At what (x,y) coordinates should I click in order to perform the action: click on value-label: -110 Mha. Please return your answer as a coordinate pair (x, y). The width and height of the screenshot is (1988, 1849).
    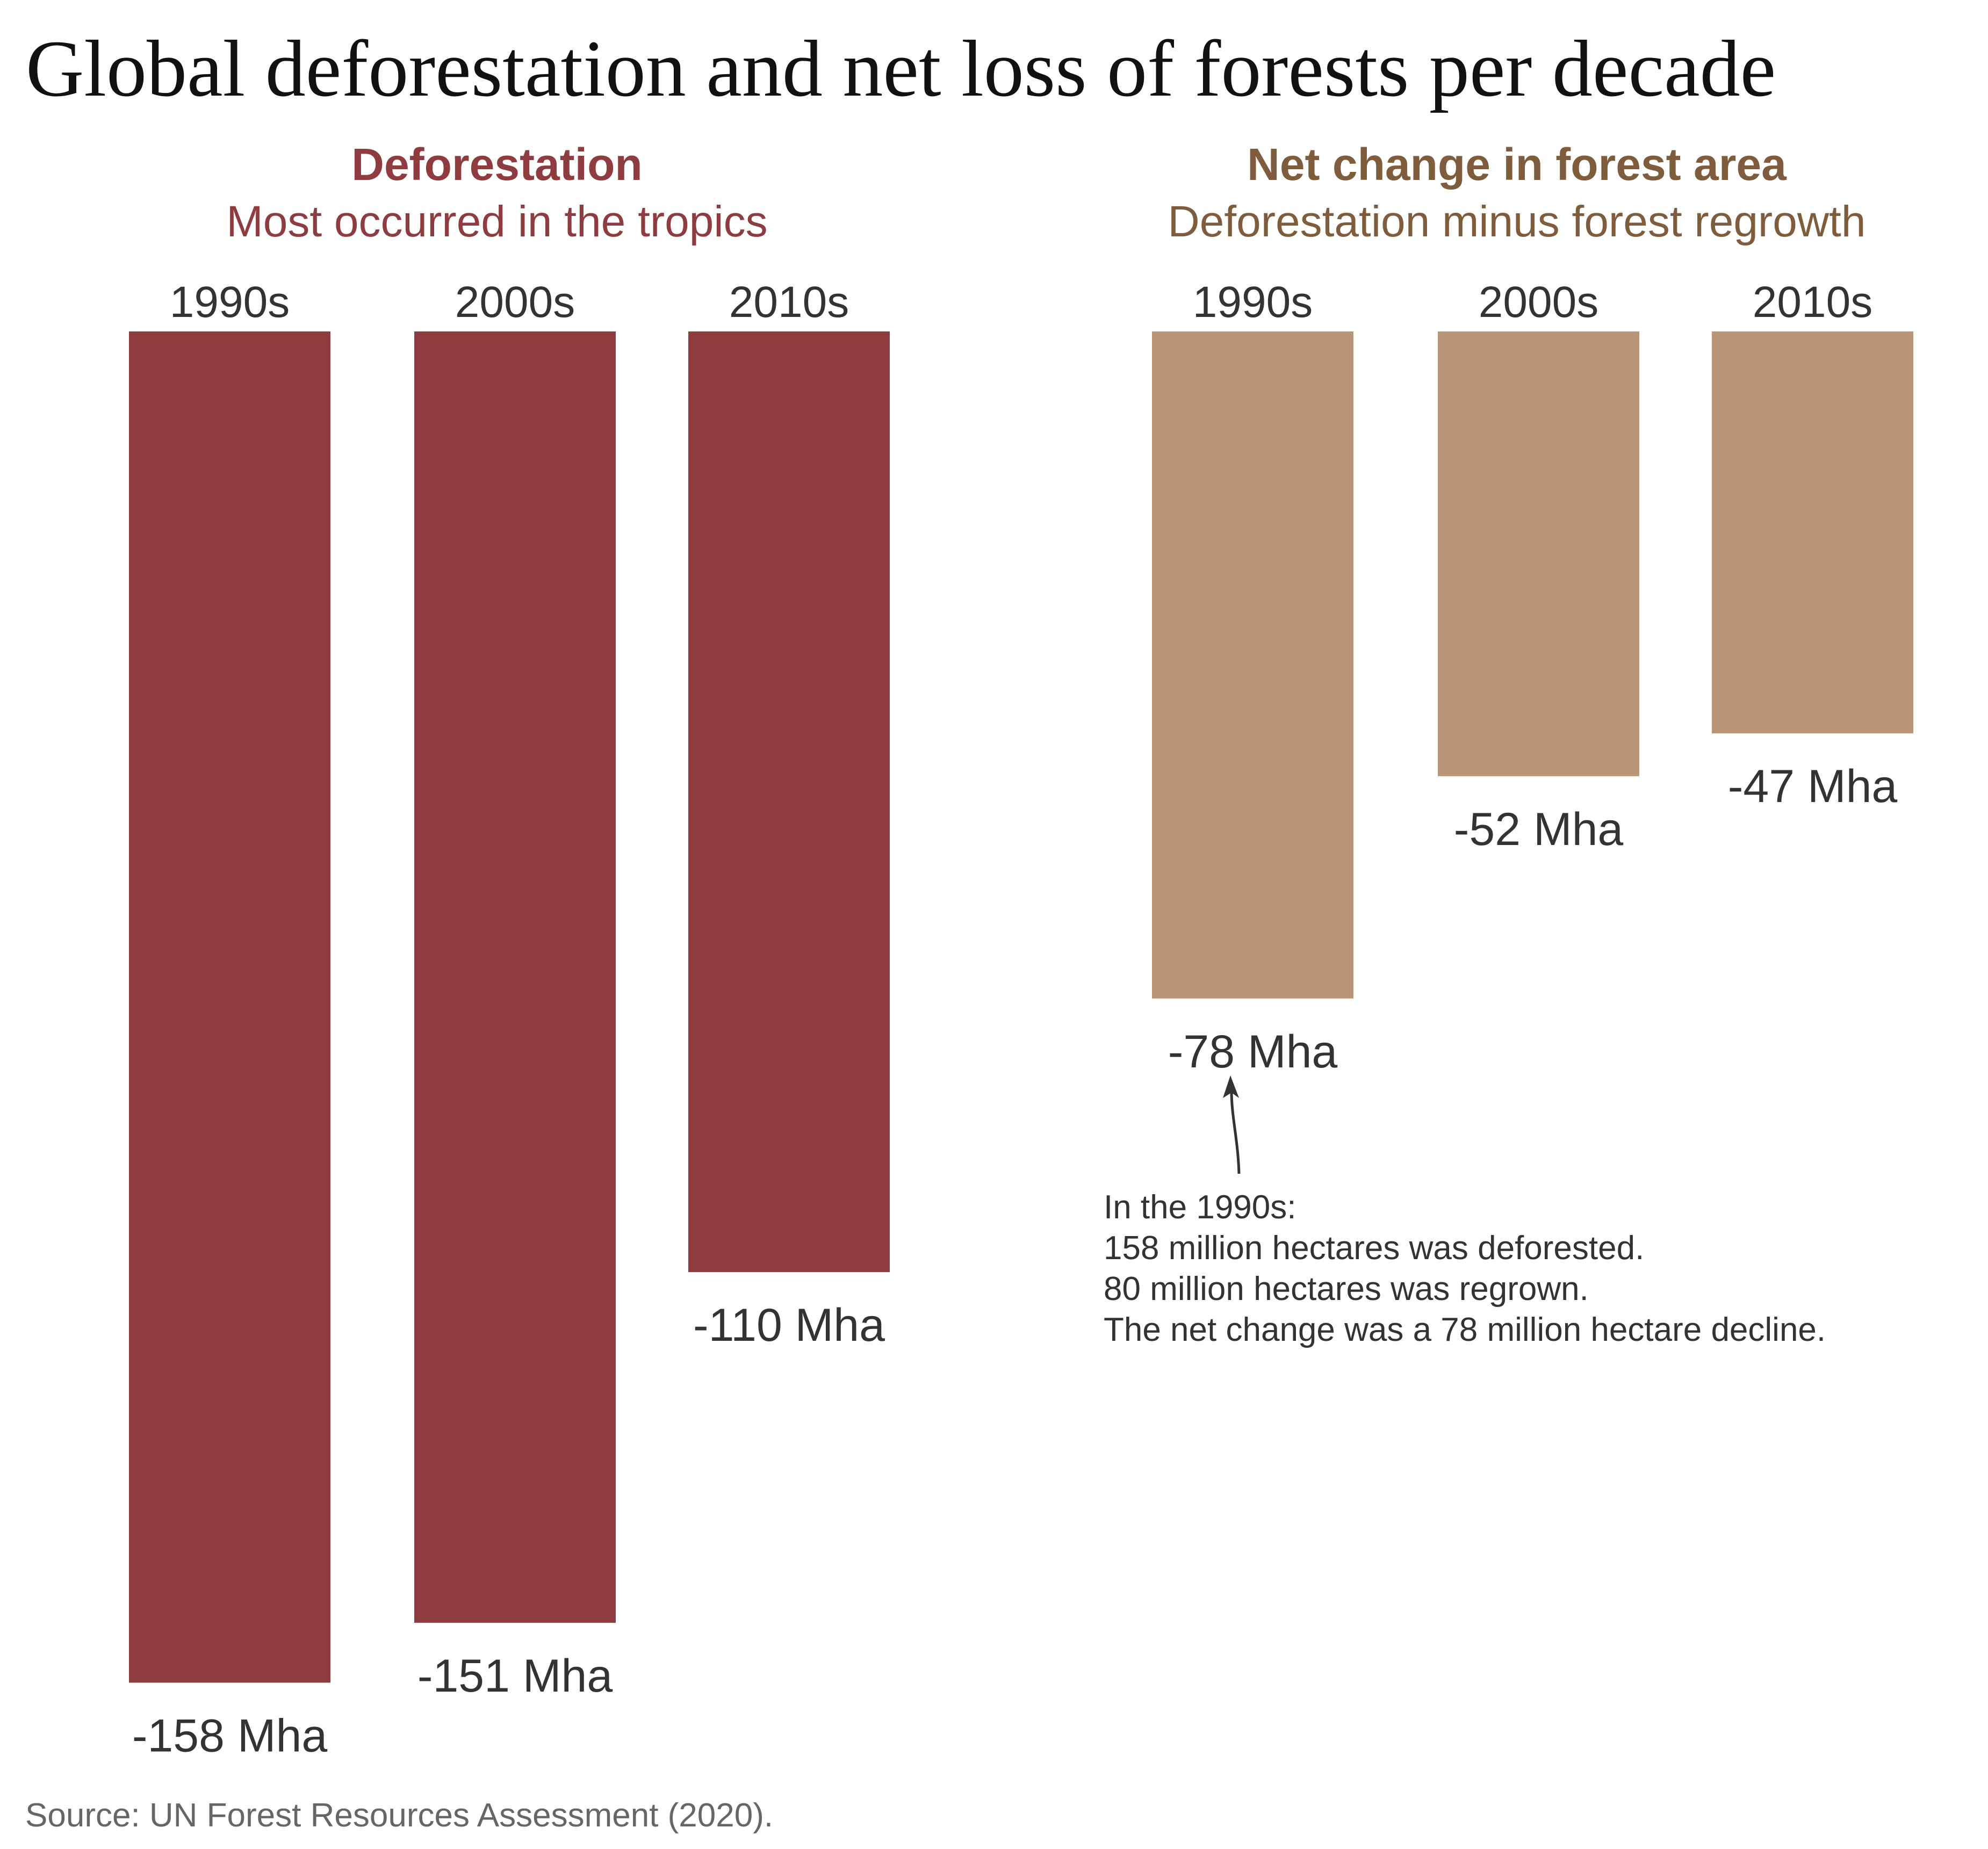
    Looking at the image, I should click on (789, 1325).